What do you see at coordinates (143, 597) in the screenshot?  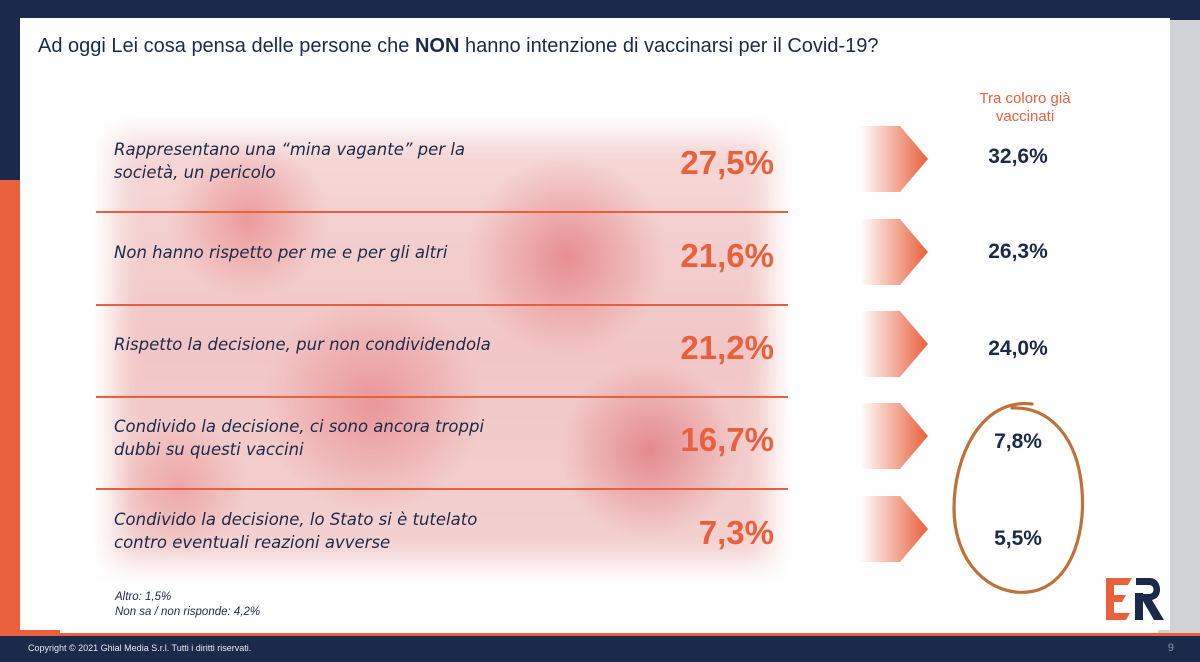 I see `note-altro: Altro: 1,5%` at bounding box center [143, 597].